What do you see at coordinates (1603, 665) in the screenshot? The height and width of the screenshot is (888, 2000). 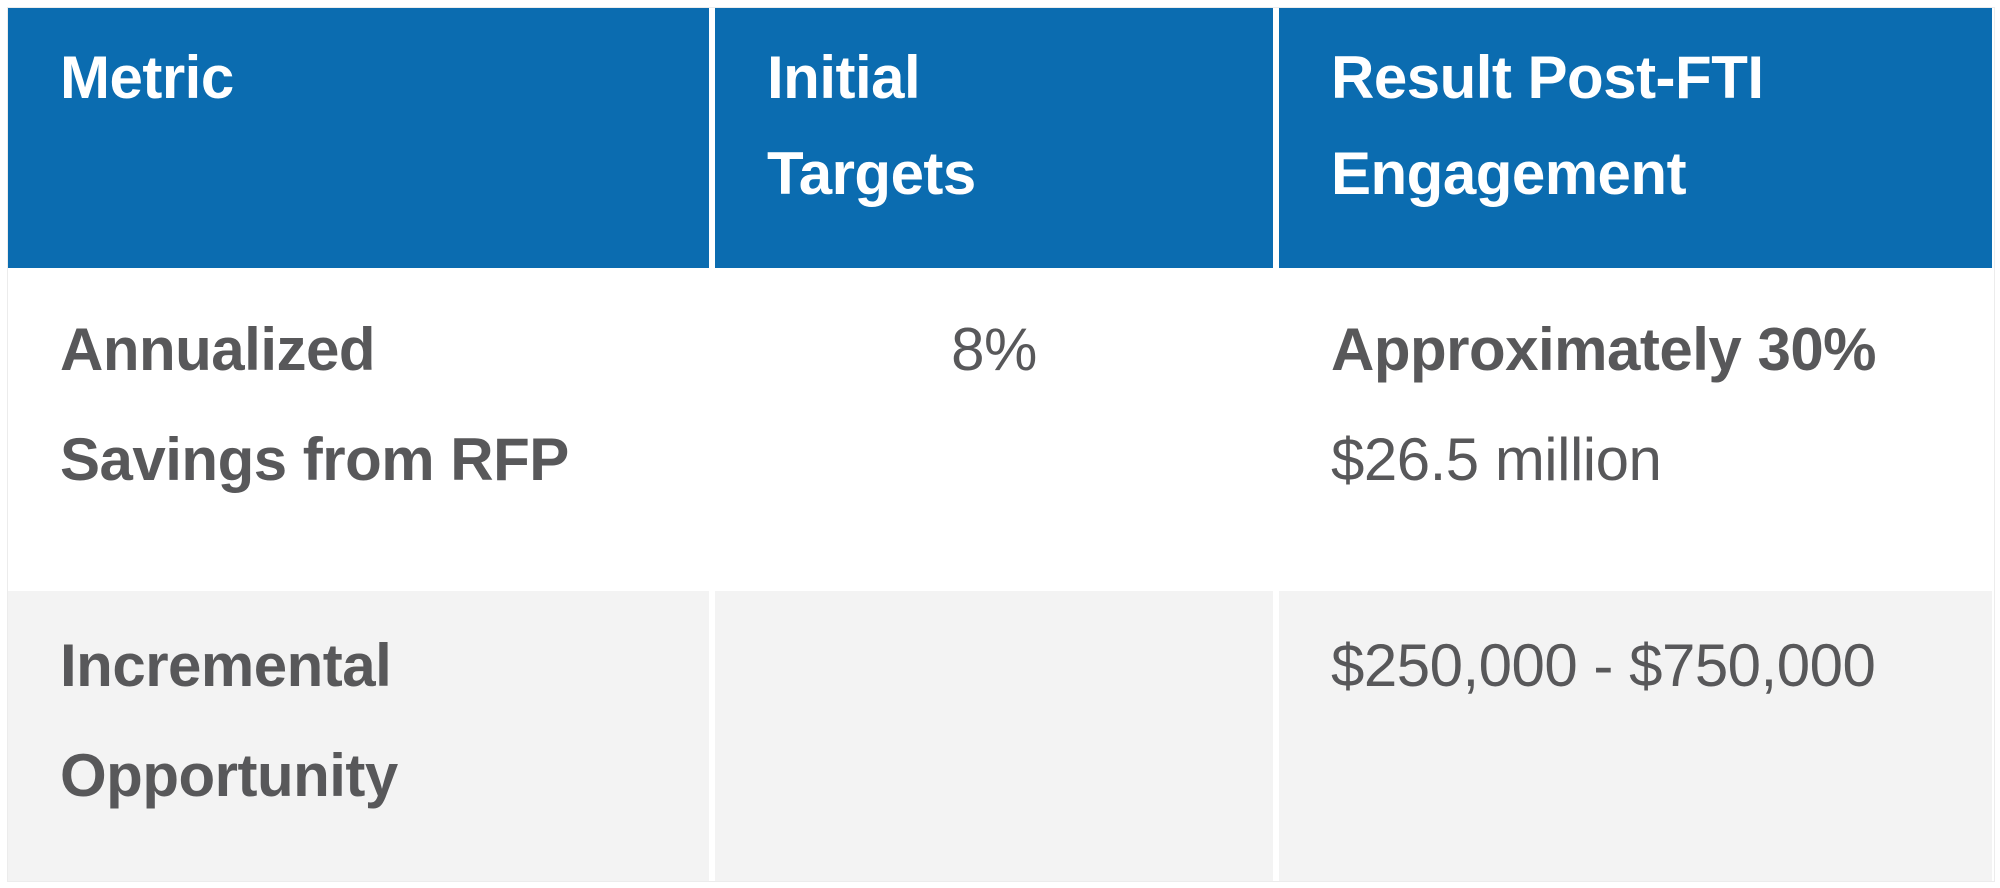 I see `result-range-value: $250,000 - $750,000` at bounding box center [1603, 665].